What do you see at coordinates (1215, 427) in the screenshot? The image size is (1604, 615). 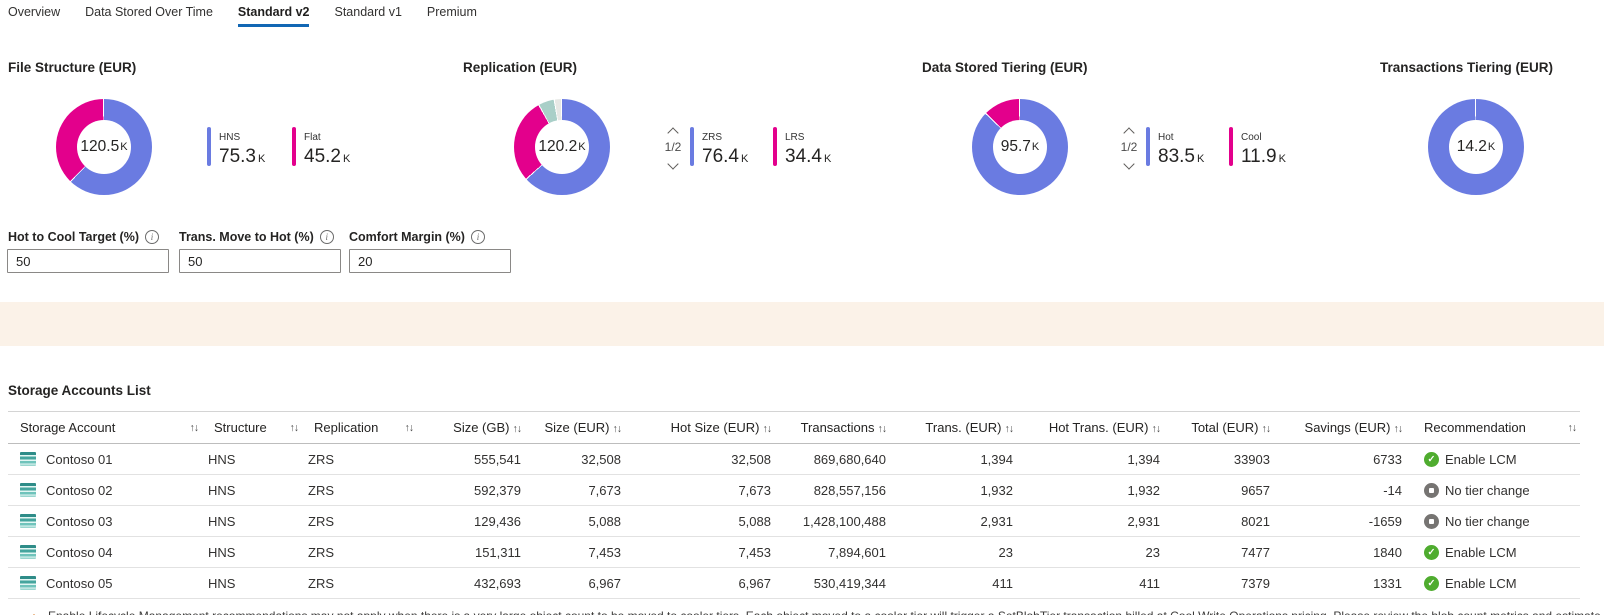 I see `column-header-total-eur: Total (EUR) ↑↓` at bounding box center [1215, 427].